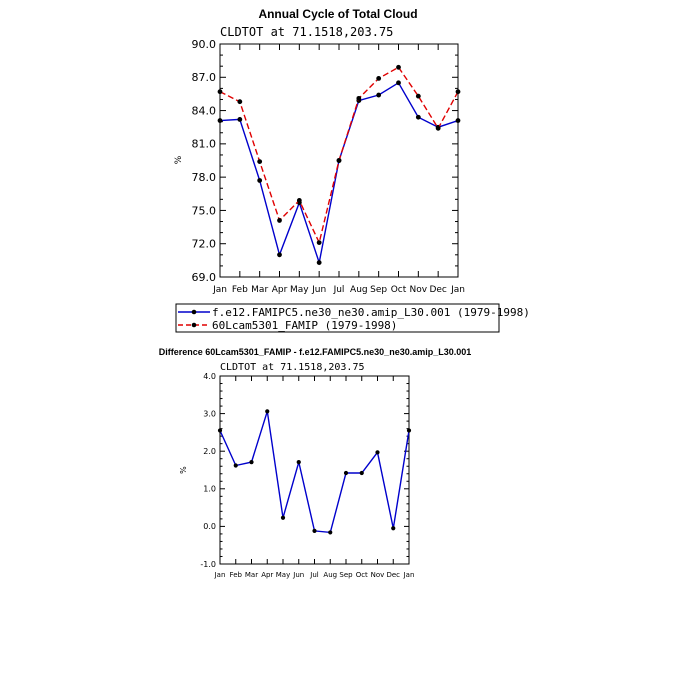 The width and height of the screenshot is (675, 676). What do you see at coordinates (204, 44) in the screenshot?
I see `ytick-label: 90.0` at bounding box center [204, 44].